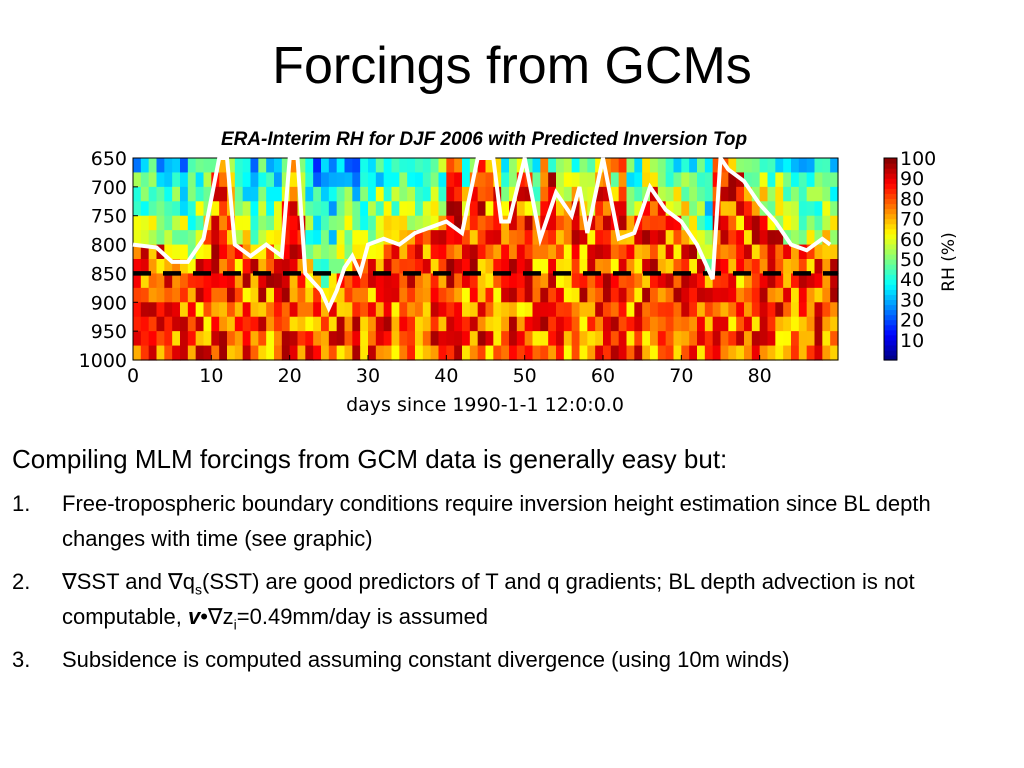  I want to click on colorbar-tick-label: 30, so click(912, 300).